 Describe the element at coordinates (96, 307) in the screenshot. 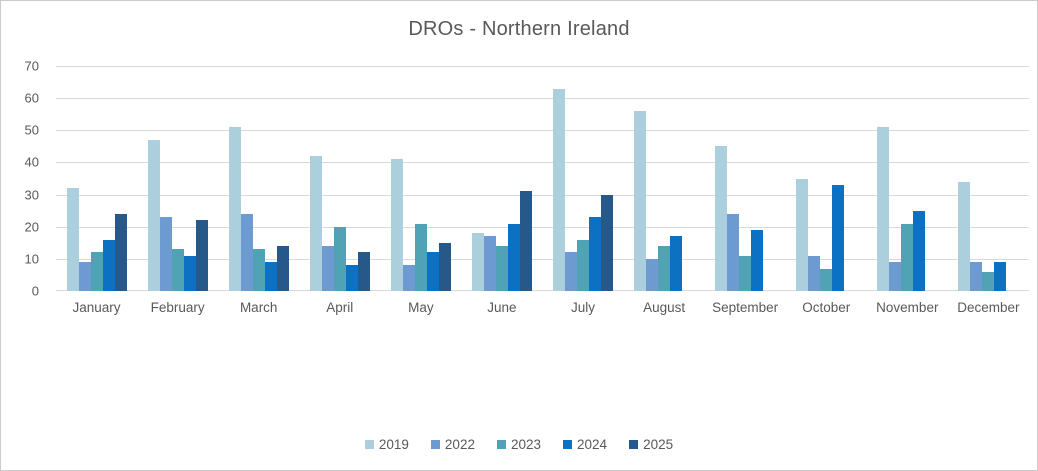

I see `x-axis-label: January` at that location.